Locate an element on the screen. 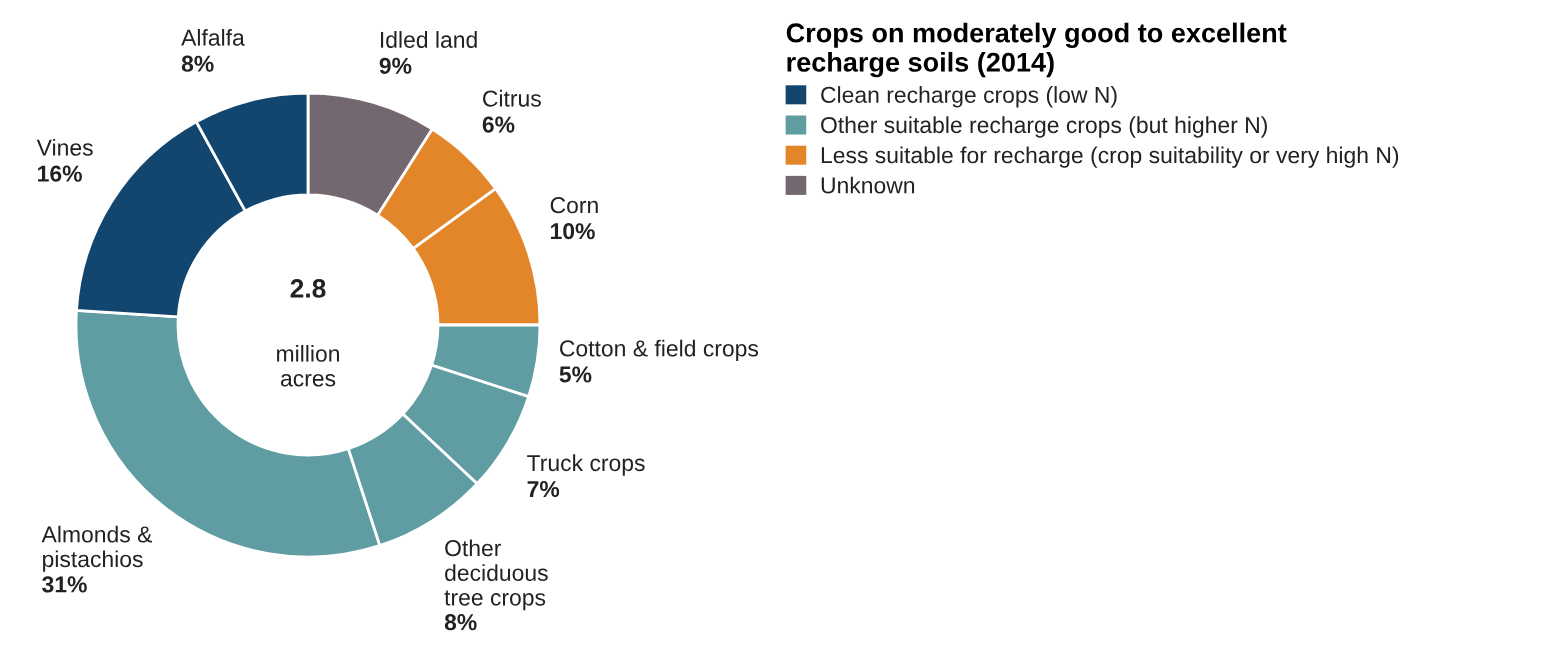 This screenshot has width=1555, height=649. data-label: 5% is located at coordinates (575, 374).